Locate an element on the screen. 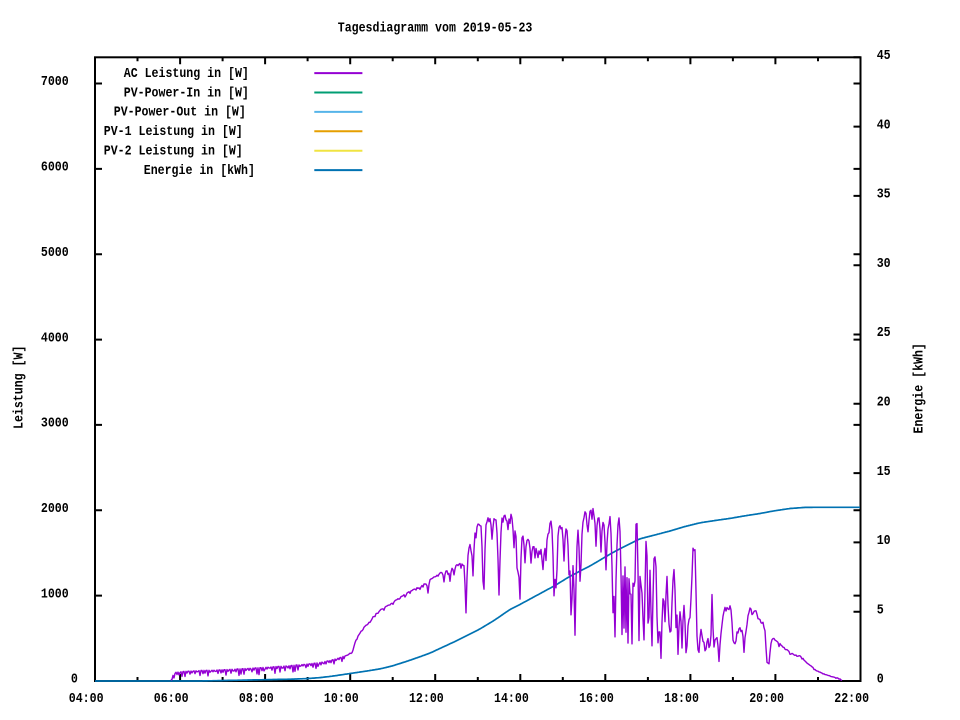 The image size is (960, 720). svg-text: 06:00 is located at coordinates (171, 699).